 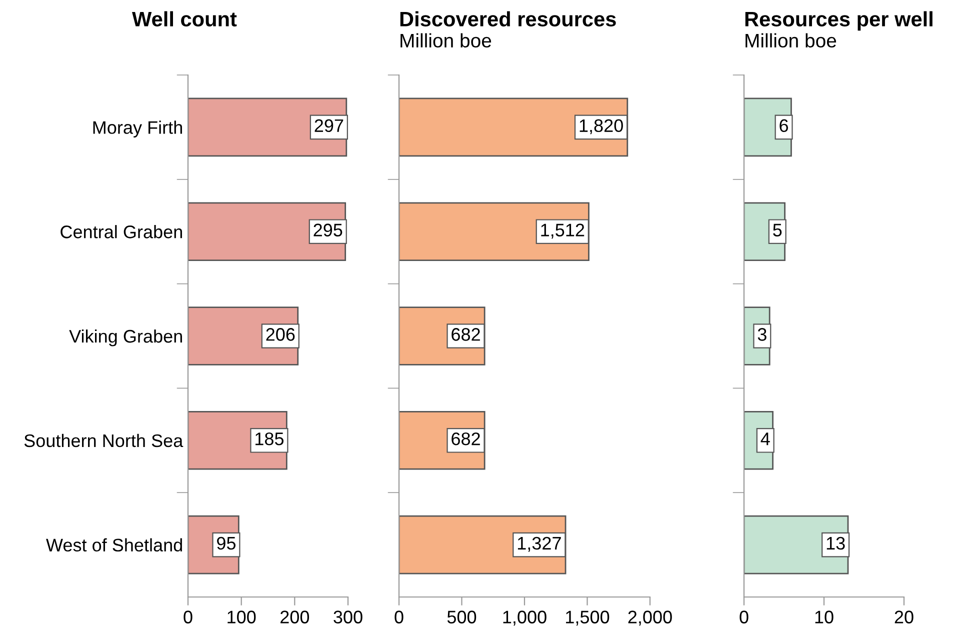 I want to click on x-tick-label: 1,000, so click(x=524, y=618).